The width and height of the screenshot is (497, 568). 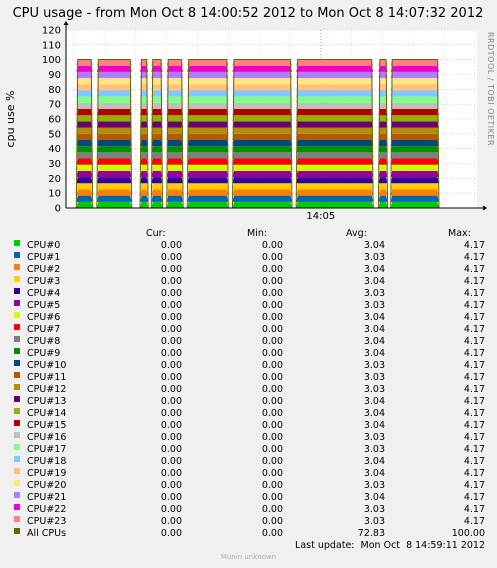 What do you see at coordinates (47, 497) in the screenshot?
I see `legend-label: CPU#21` at bounding box center [47, 497].